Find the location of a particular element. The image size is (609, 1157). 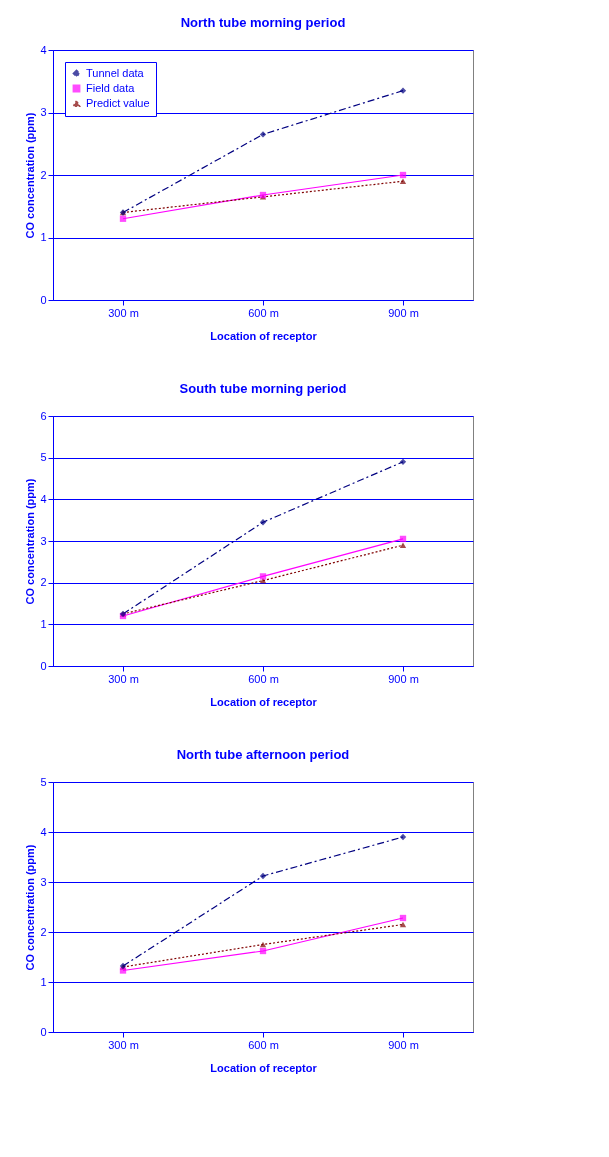

legend-label: Tunnel data is located at coordinates (115, 72).